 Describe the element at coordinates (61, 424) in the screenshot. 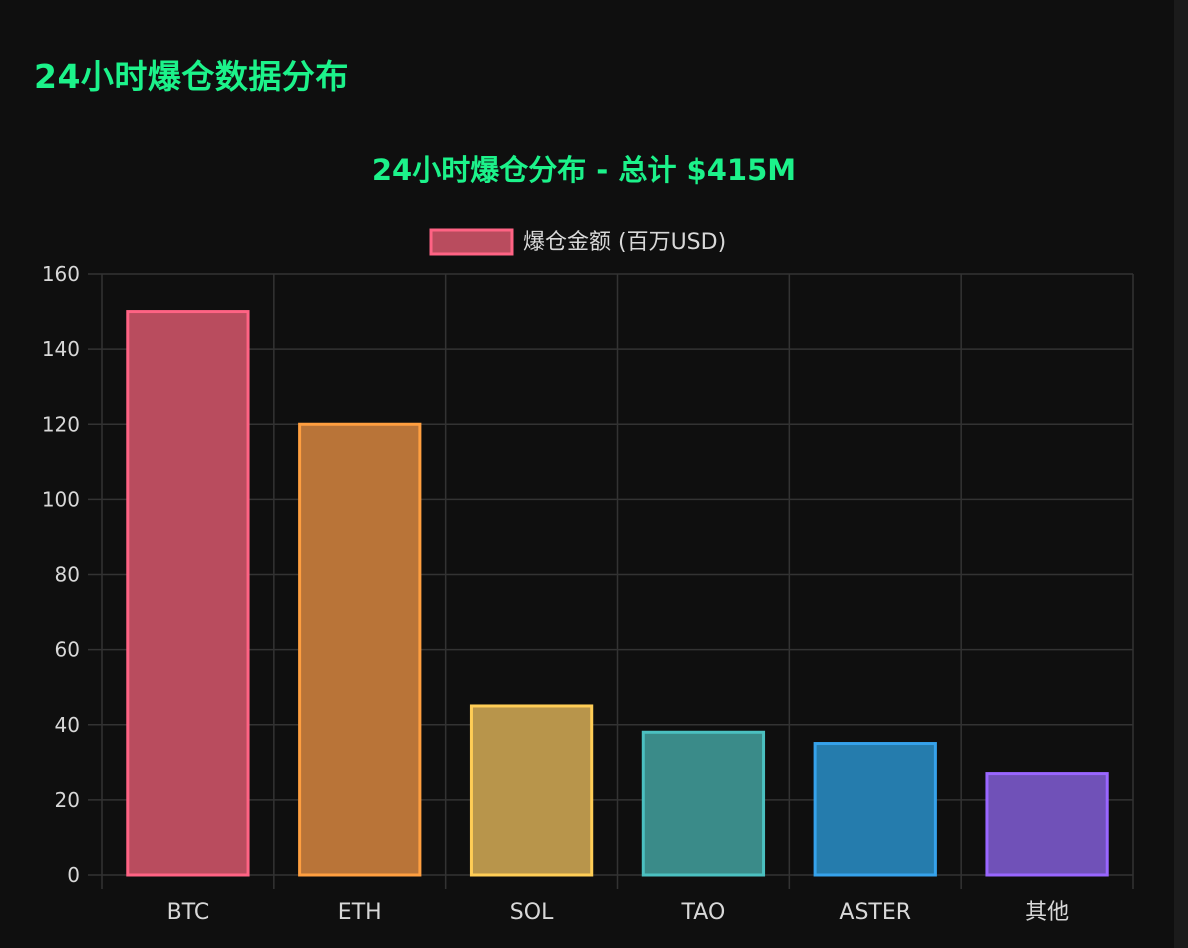

I see `y-tick-label: 120` at that location.